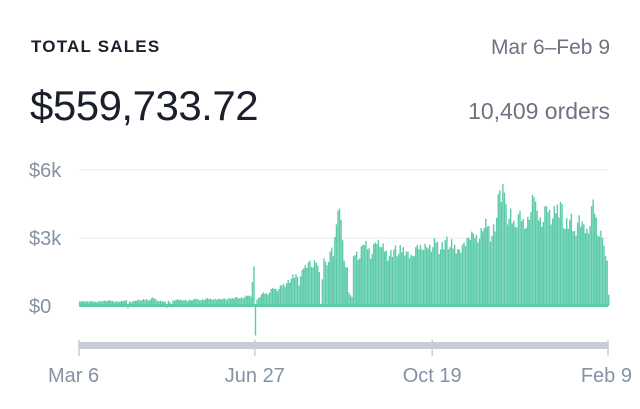  I want to click on x-axis-ticks: Mar 6 Jun 27 Oct 19 Feb 9, so click(340, 376).